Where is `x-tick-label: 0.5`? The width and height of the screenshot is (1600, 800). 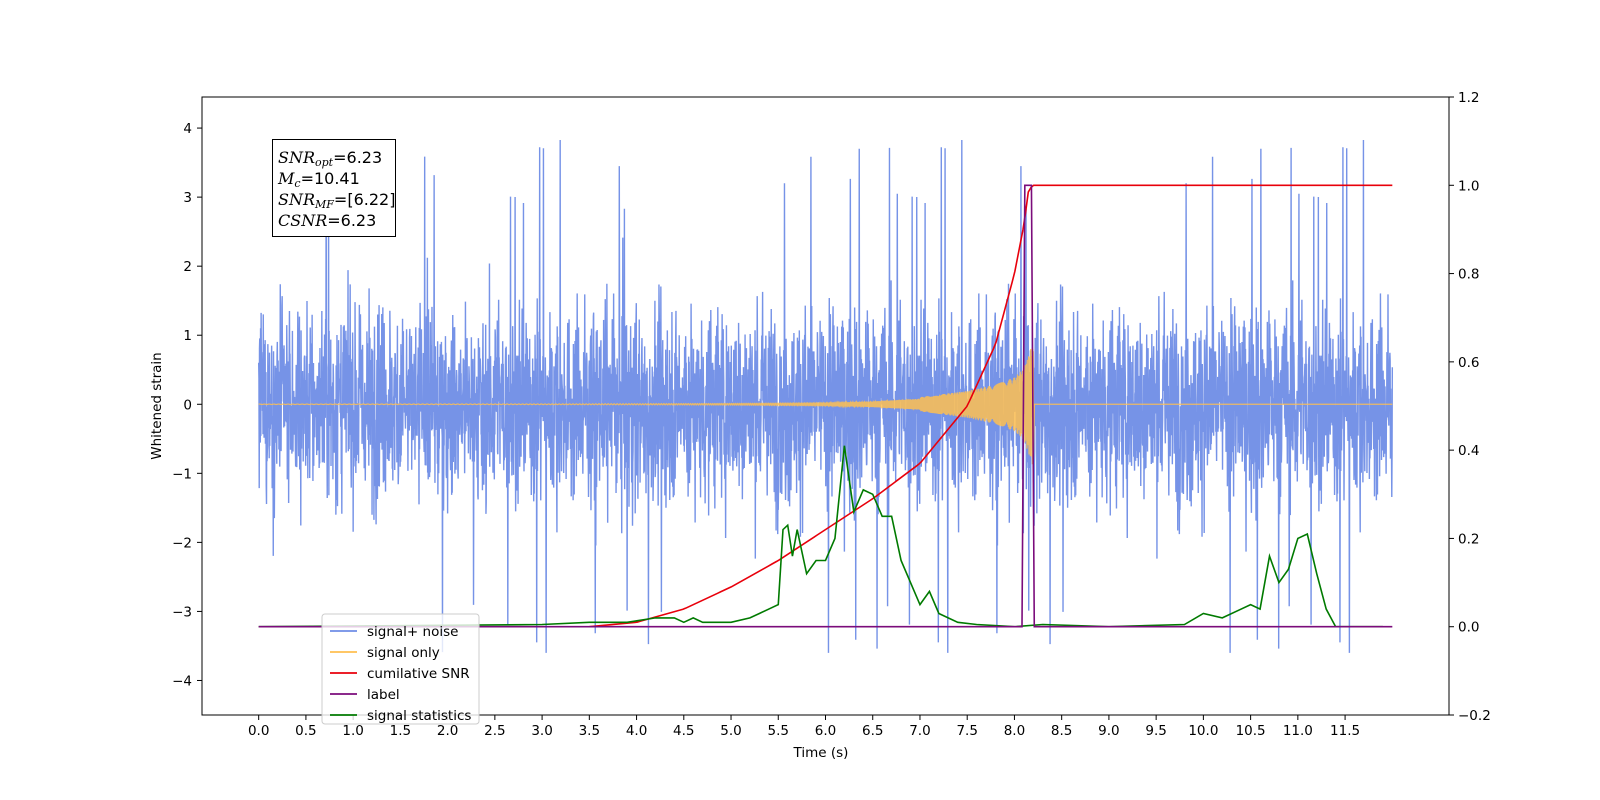 x-tick-label: 0.5 is located at coordinates (305, 731).